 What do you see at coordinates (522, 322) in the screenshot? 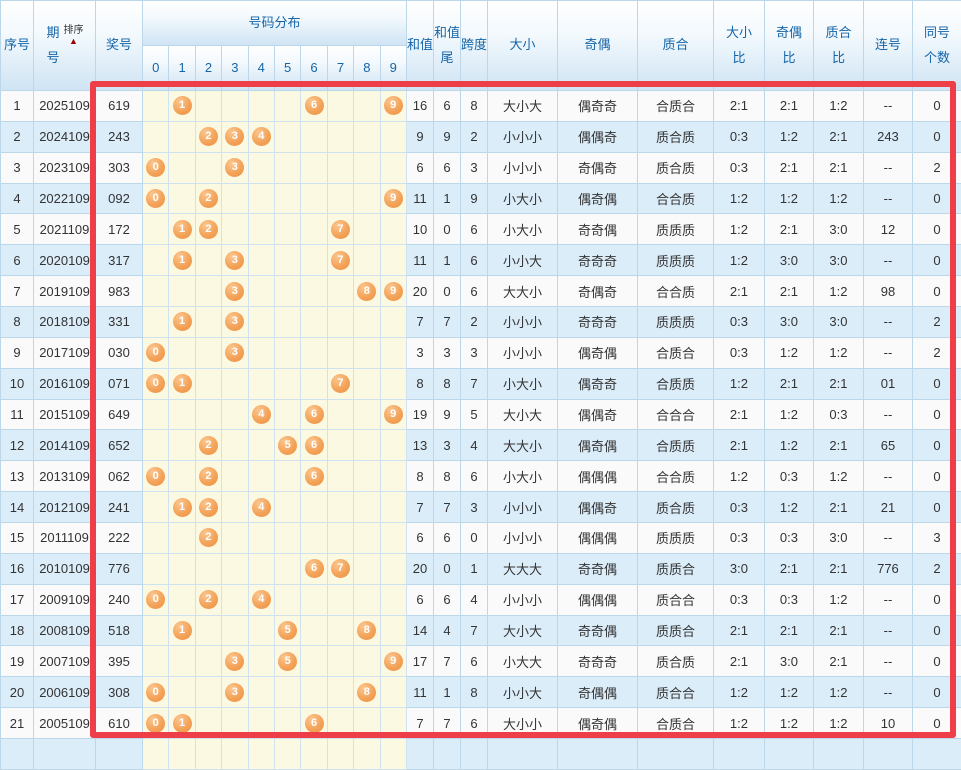
I see `cell-size-pattern: 小小小` at bounding box center [522, 322].